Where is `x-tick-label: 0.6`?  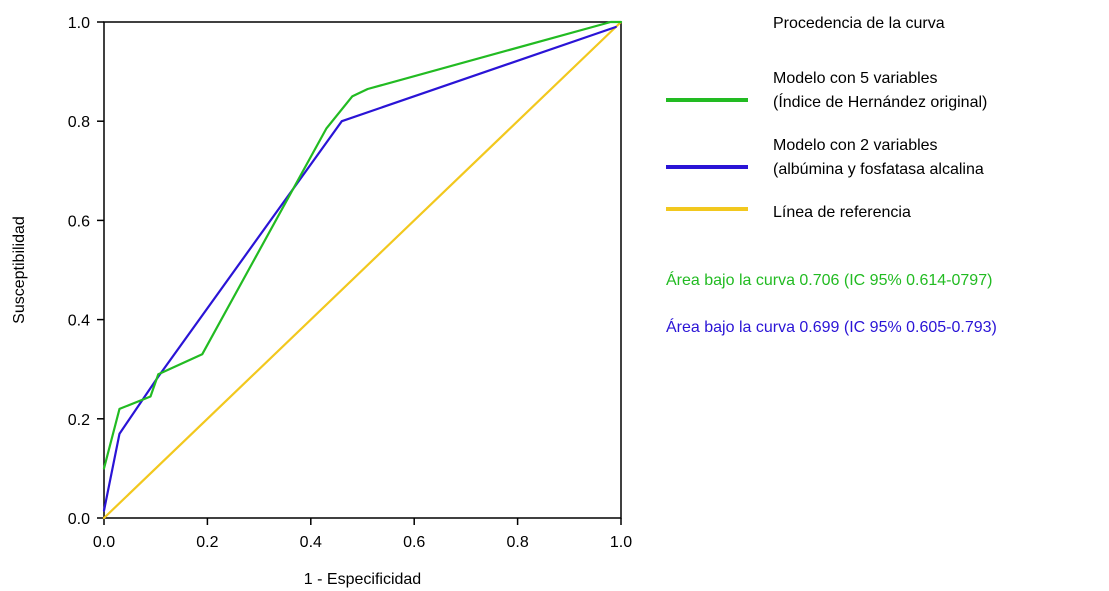 x-tick-label: 0.6 is located at coordinates (414, 542).